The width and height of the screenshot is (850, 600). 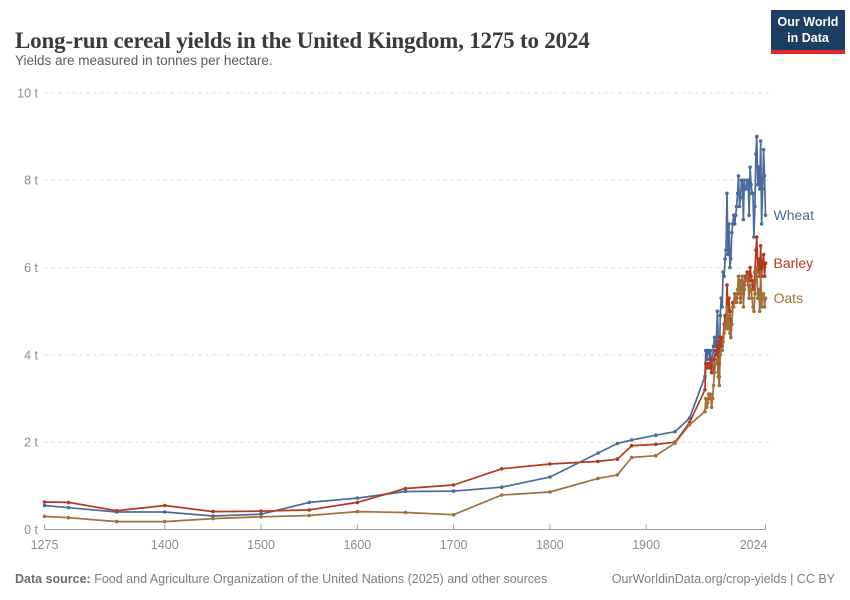 I want to click on series-label-oats: Oats, so click(x=788, y=298).